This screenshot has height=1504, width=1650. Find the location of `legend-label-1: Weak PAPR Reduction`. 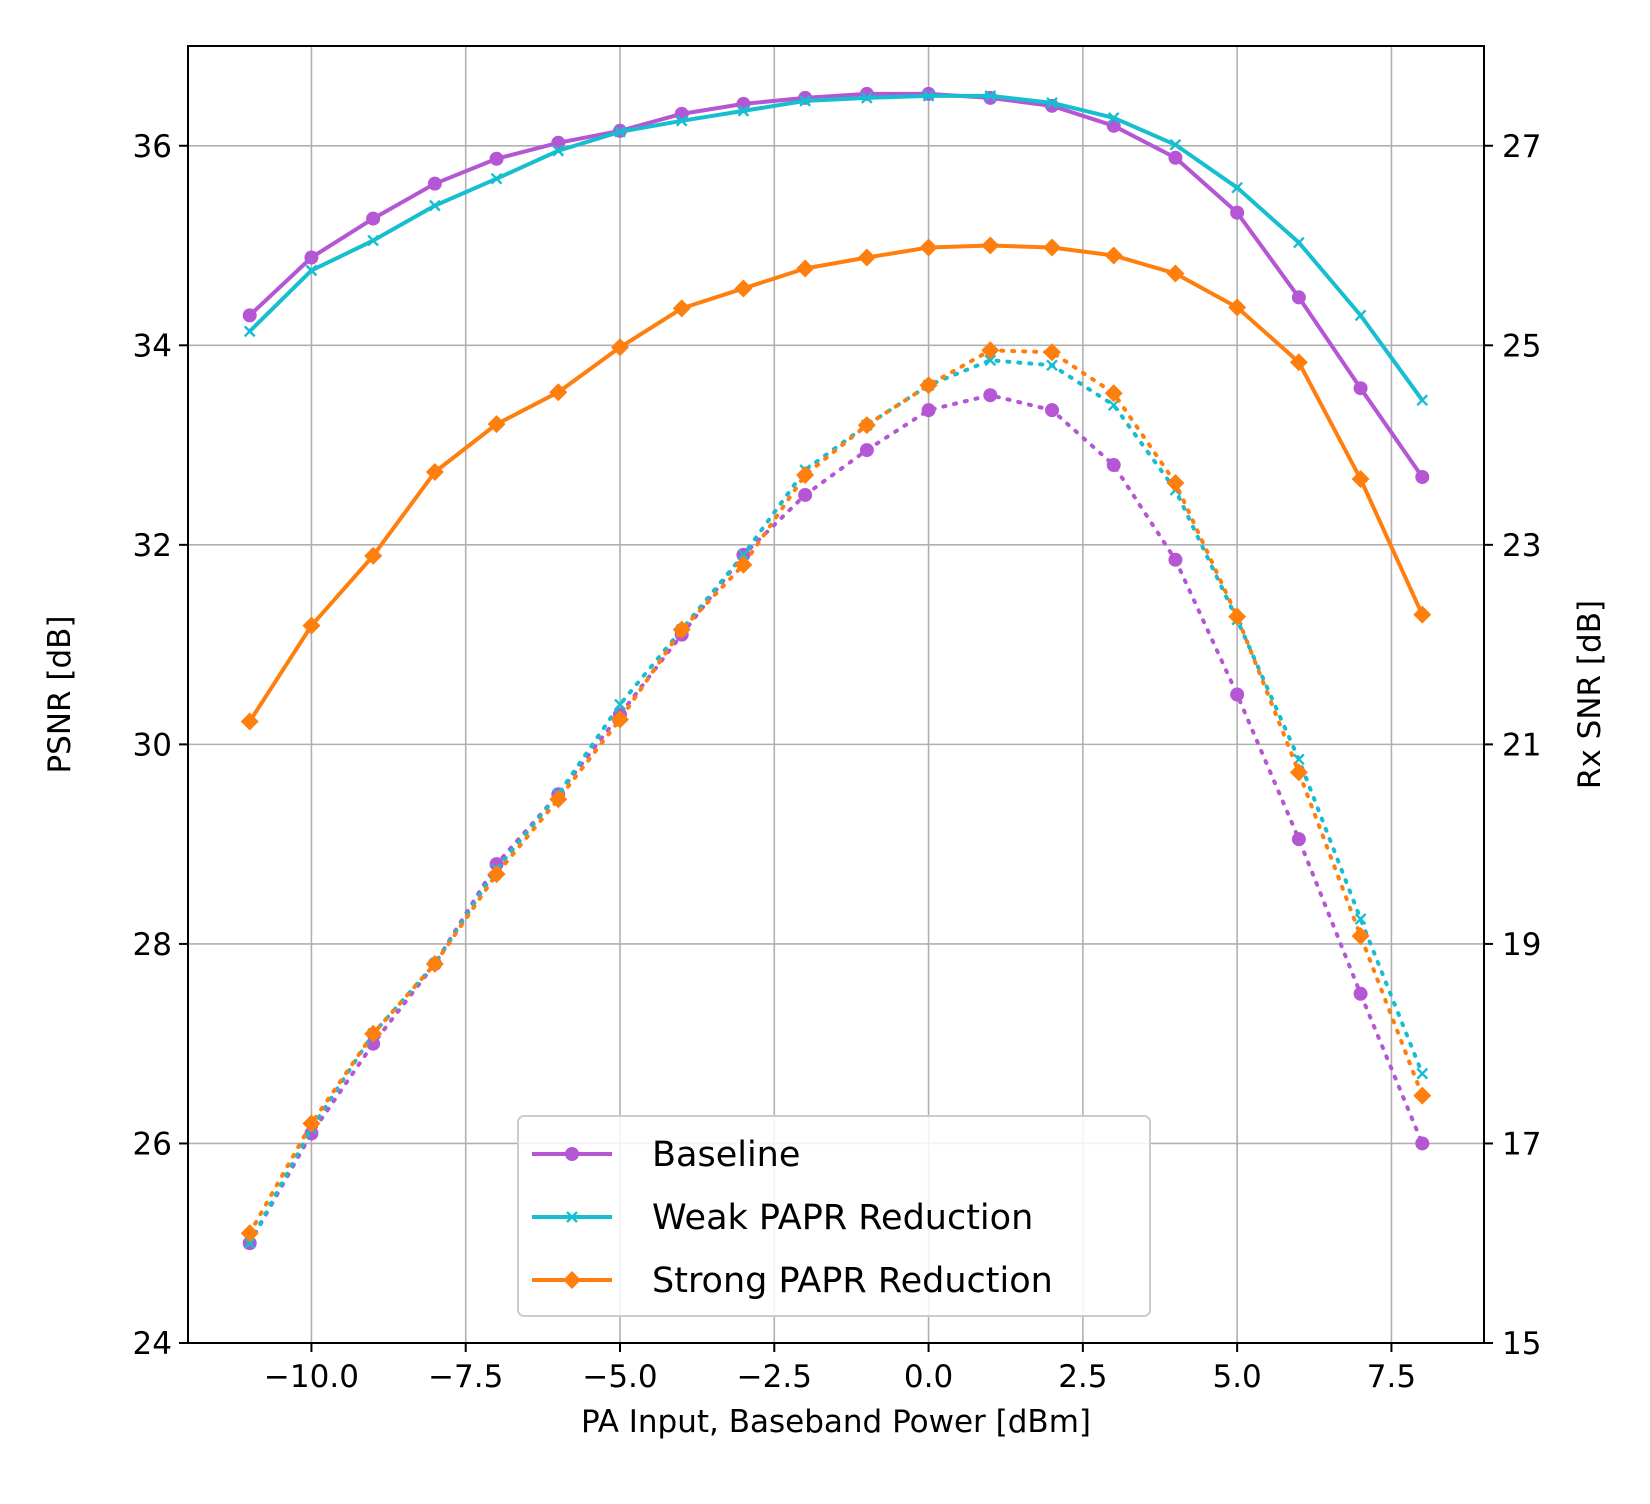

legend-label-1: Weak PAPR Reduction is located at coordinates (842, 1218).